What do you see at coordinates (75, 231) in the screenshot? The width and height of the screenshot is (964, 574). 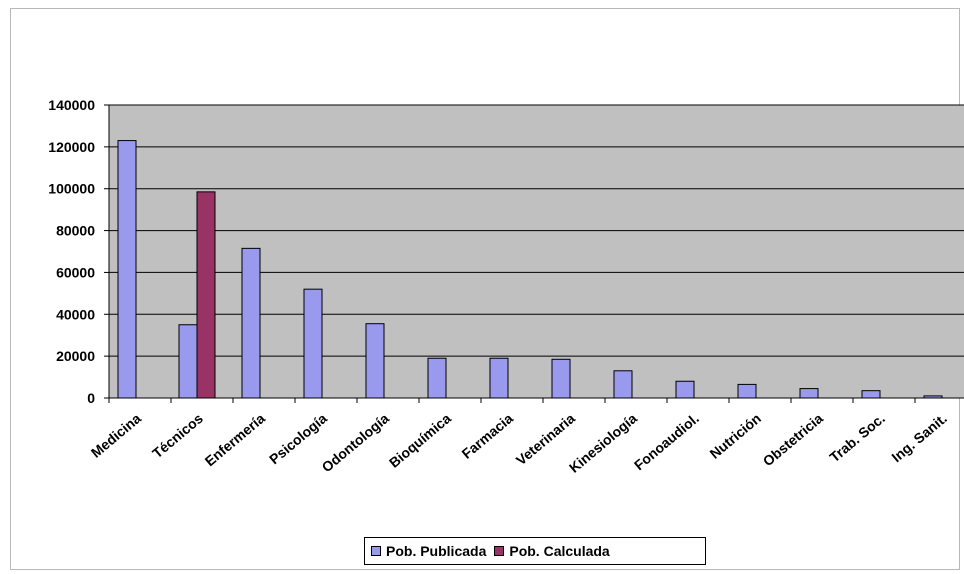 I see `y-tick-label: 80000` at bounding box center [75, 231].